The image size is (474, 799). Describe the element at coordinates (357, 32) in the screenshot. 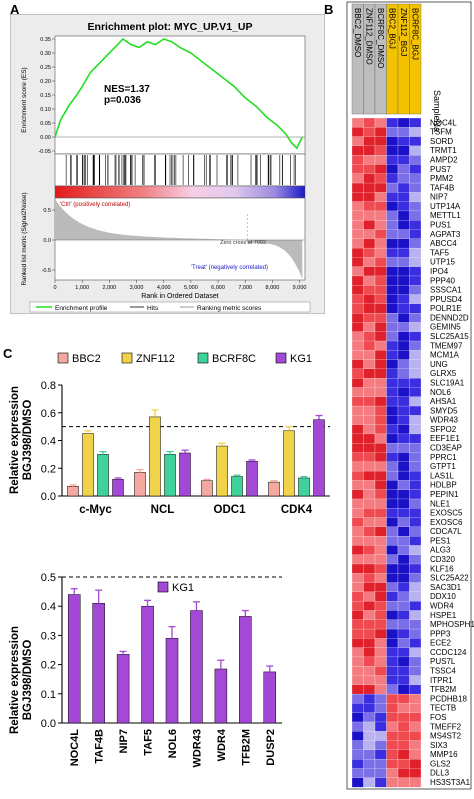

I see `column-header-label: BBC2_DMSO` at that location.